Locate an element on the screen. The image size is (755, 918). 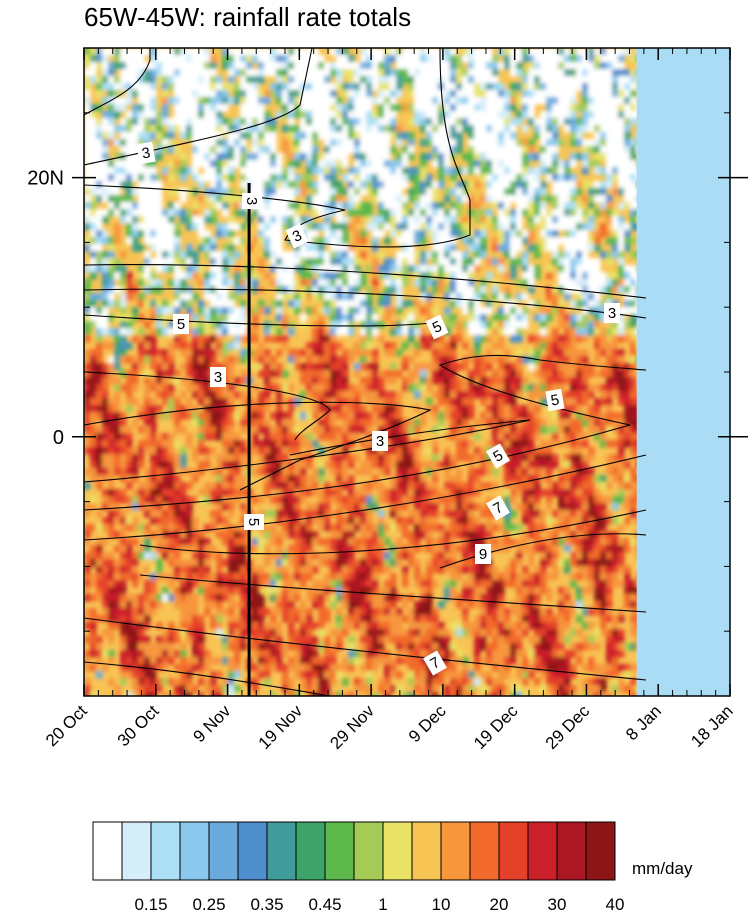
x-tick-label: 30 Oct is located at coordinates (138, 725).